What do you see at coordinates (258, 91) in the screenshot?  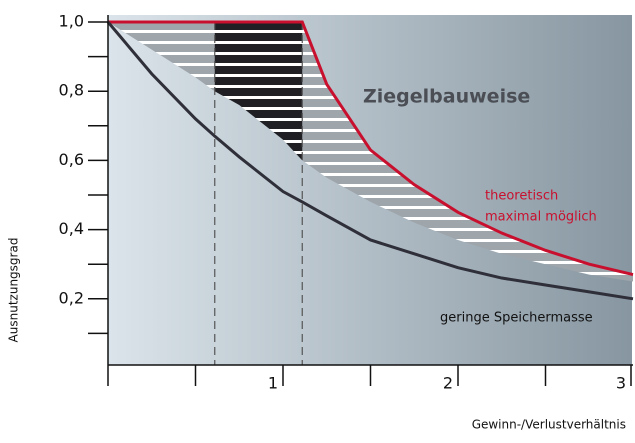 I see `highlight-area` at bounding box center [258, 91].